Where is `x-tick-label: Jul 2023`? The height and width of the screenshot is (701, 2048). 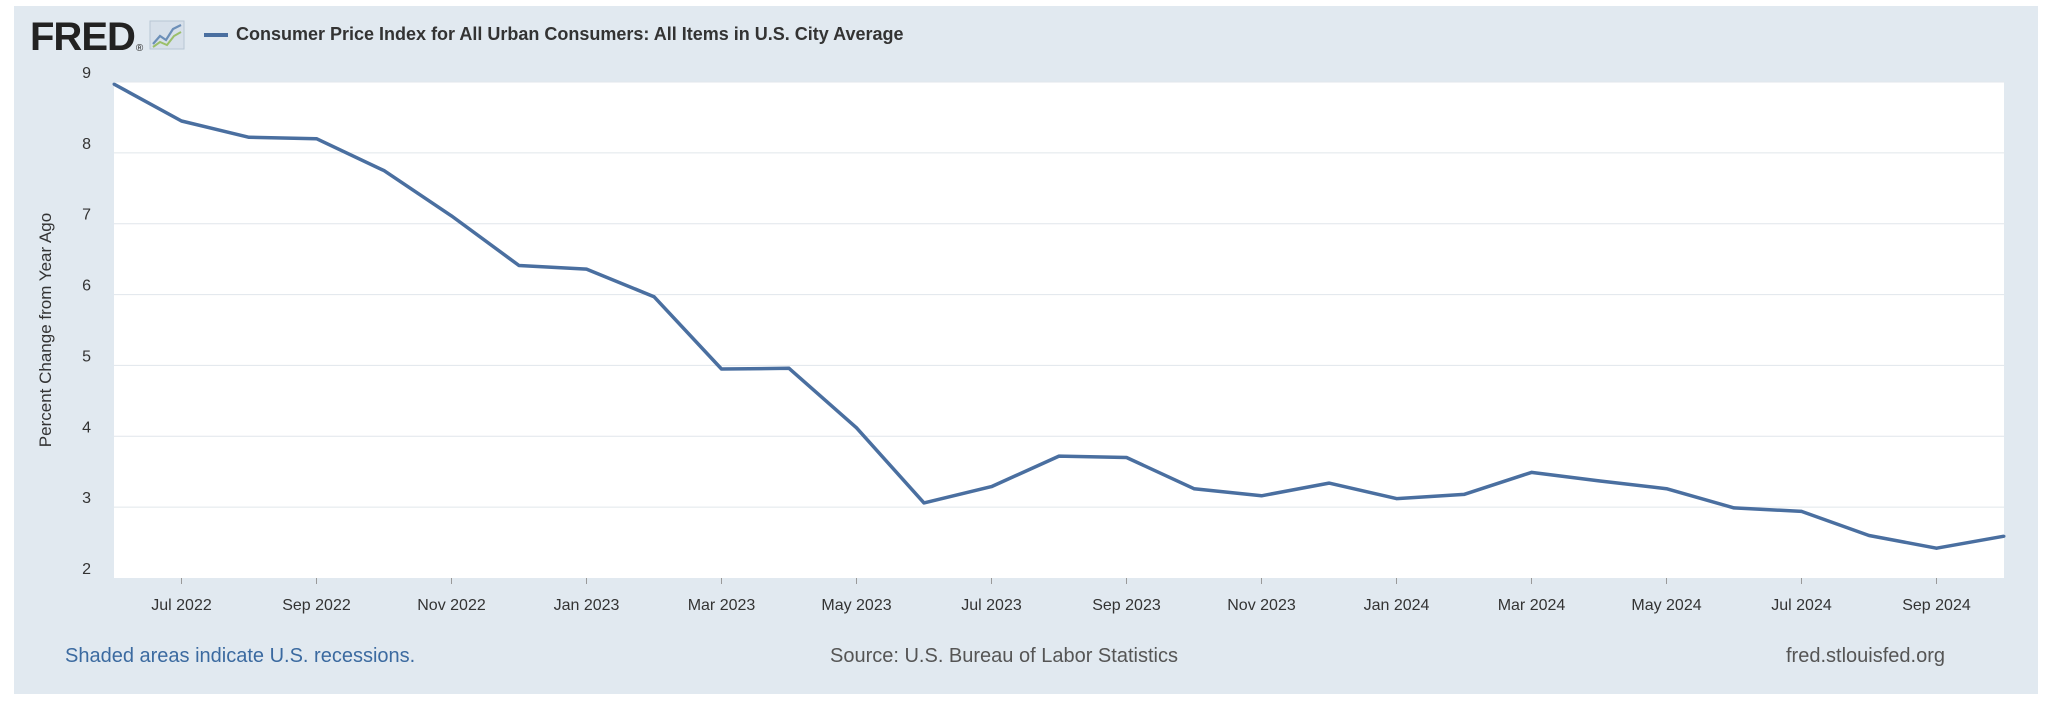 x-tick-label: Jul 2023 is located at coordinates (991, 605).